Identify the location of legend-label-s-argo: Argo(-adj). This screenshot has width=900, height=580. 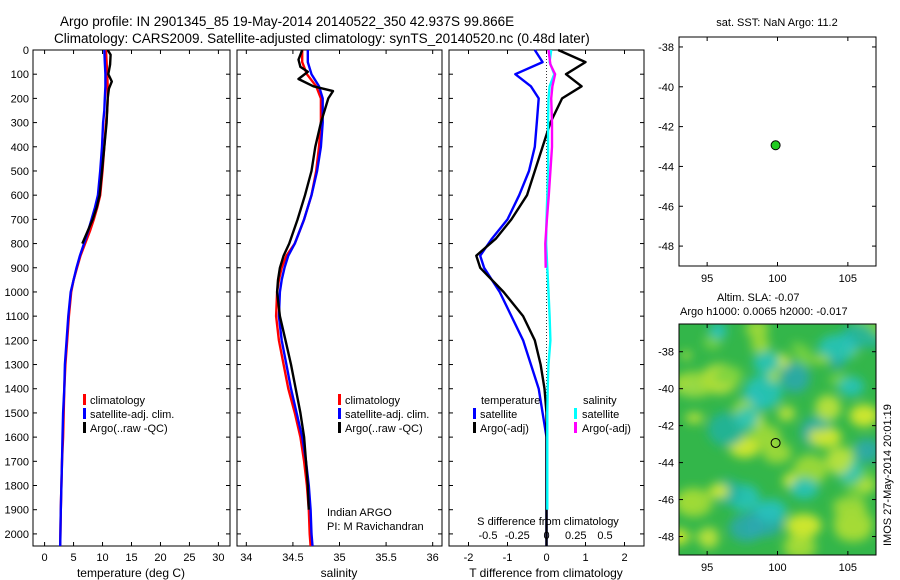
(606, 429).